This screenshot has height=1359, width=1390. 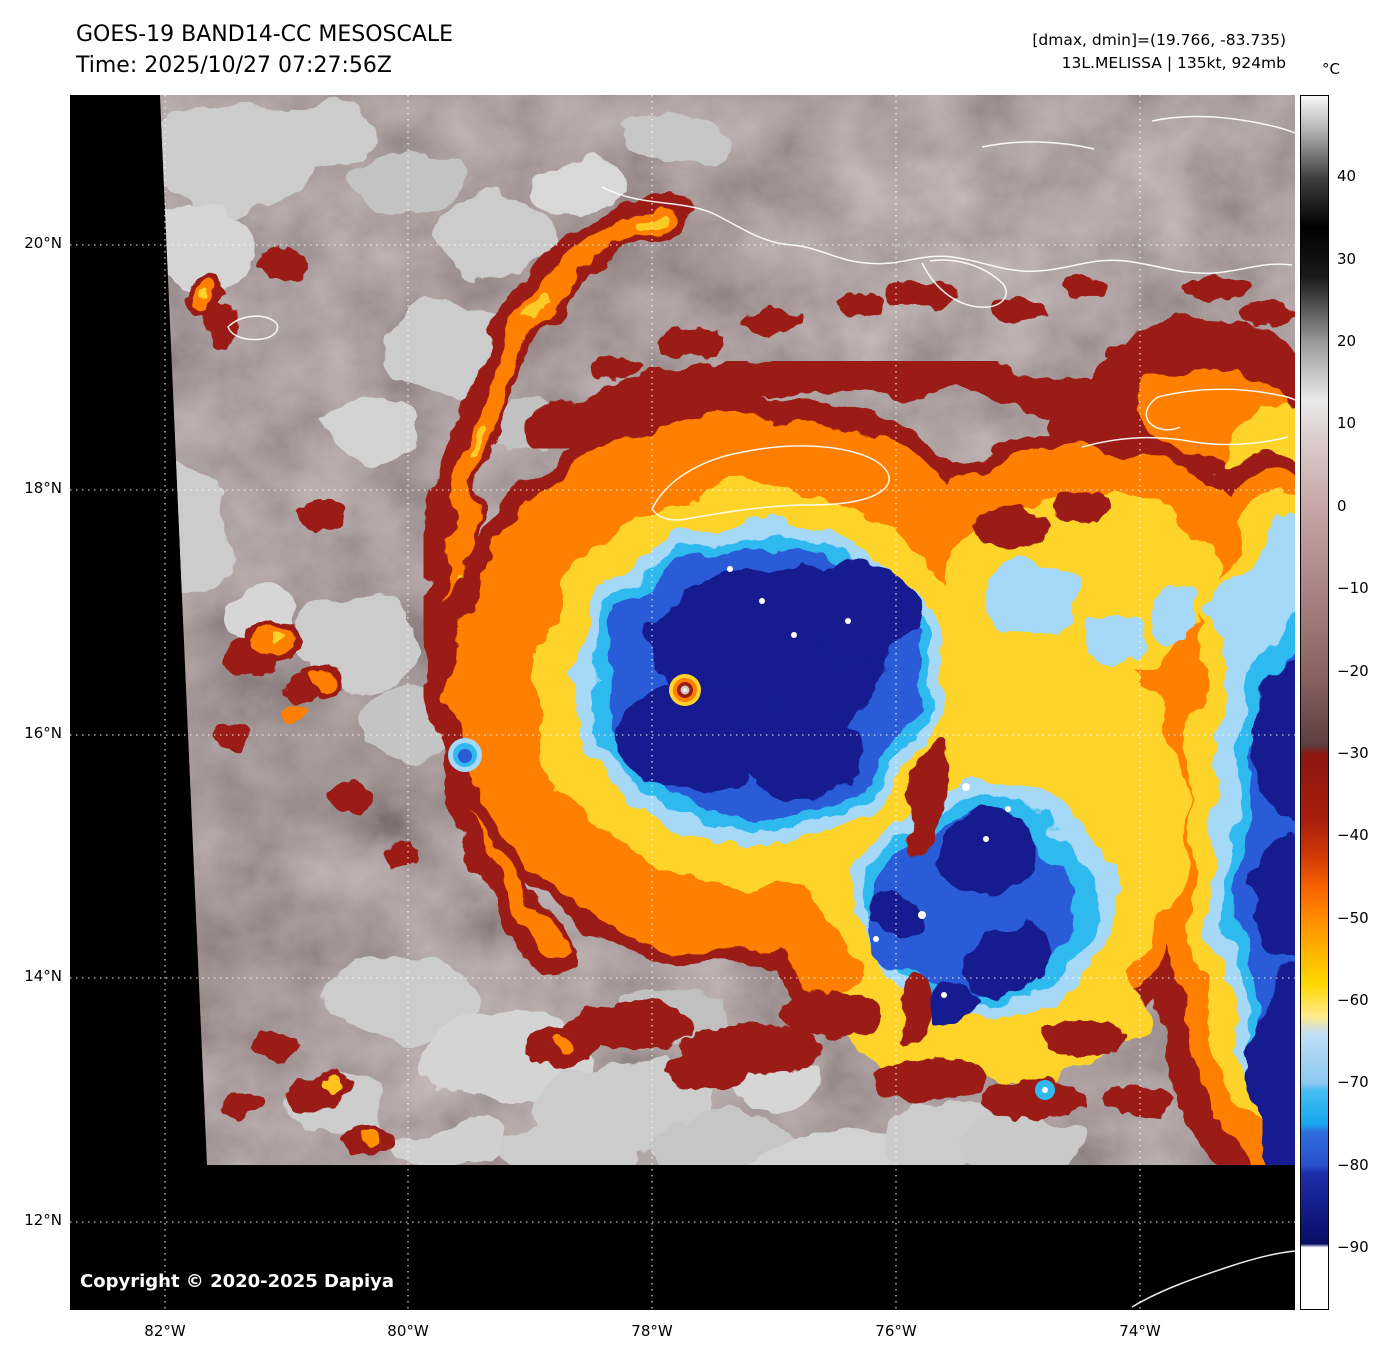 I want to click on coastline-south-america, so click(x=1213, y=1279).